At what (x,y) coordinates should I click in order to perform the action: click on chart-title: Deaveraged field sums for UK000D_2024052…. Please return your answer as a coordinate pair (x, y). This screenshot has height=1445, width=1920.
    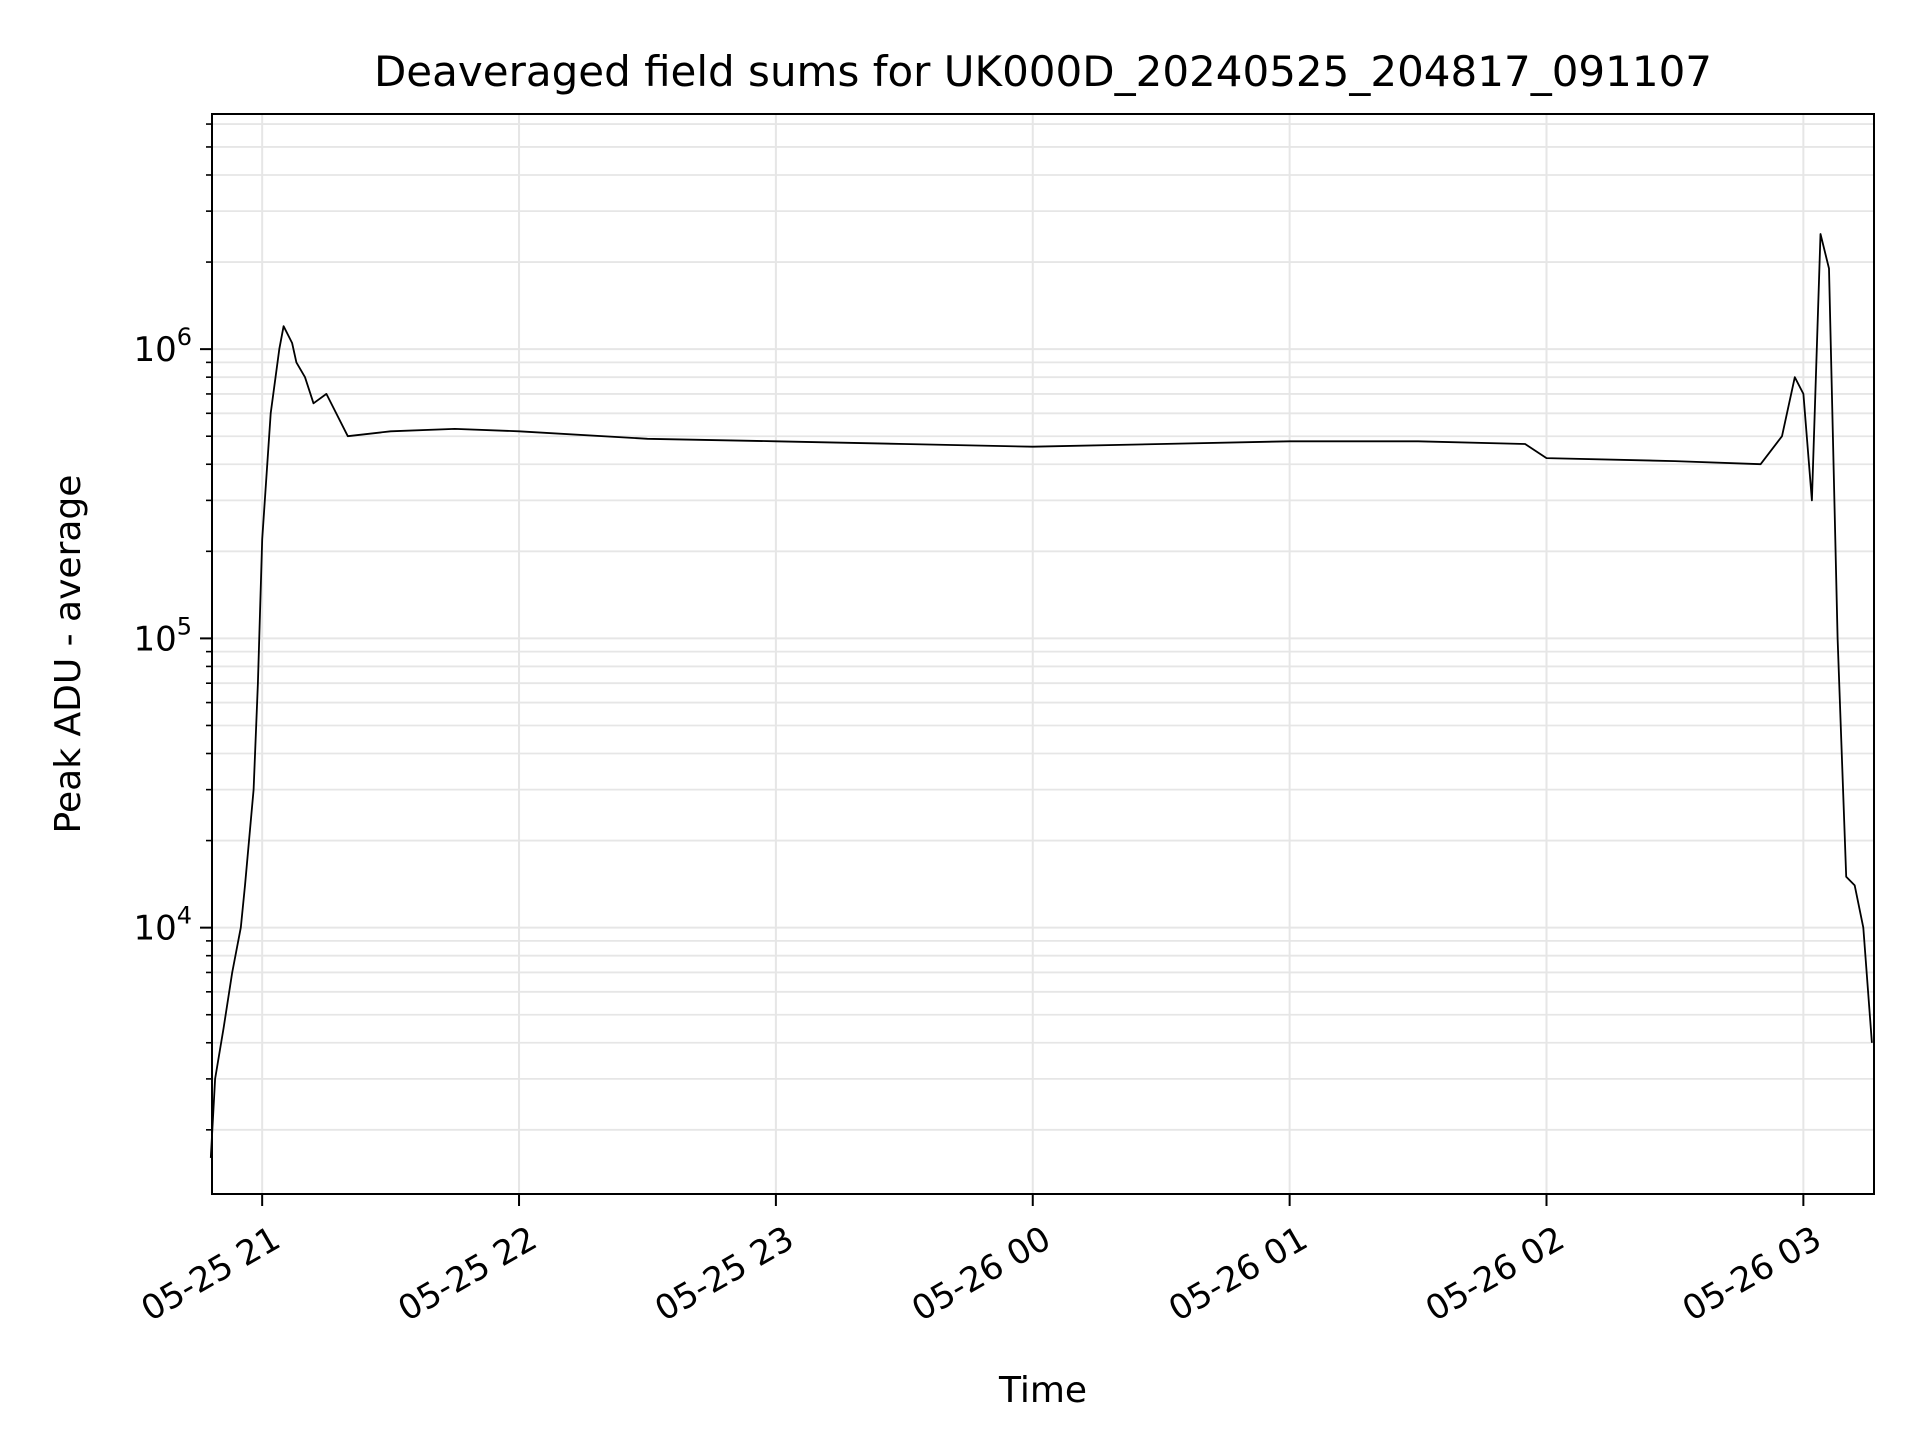
    Looking at the image, I should click on (1043, 71).